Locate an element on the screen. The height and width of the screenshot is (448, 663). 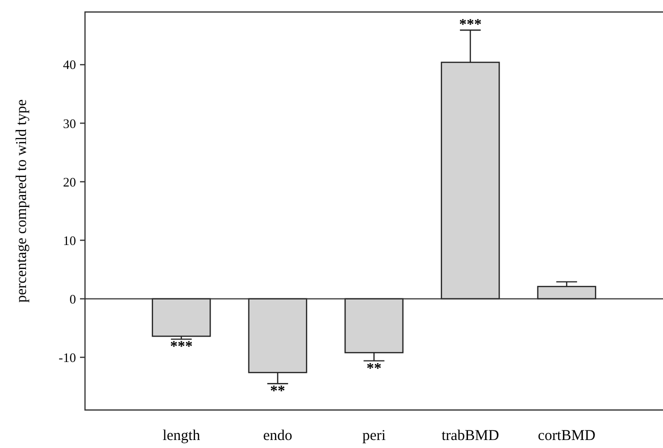
y-tick-label: 20 is located at coordinates (69, 182).